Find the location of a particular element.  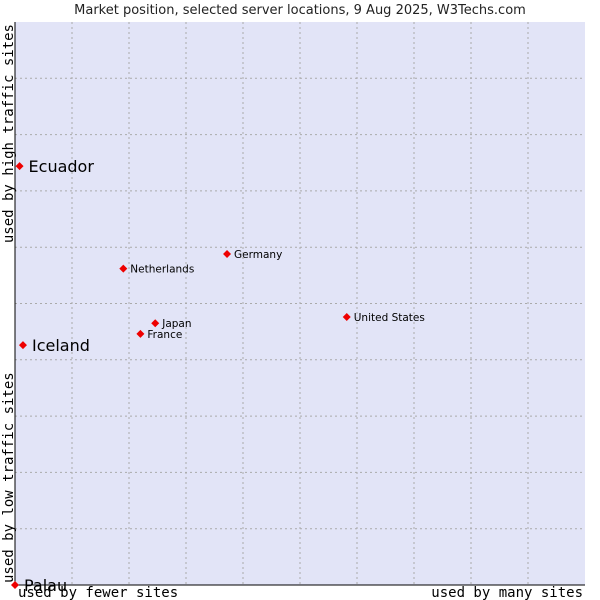

point-label-united-states: United States is located at coordinates (389, 318).